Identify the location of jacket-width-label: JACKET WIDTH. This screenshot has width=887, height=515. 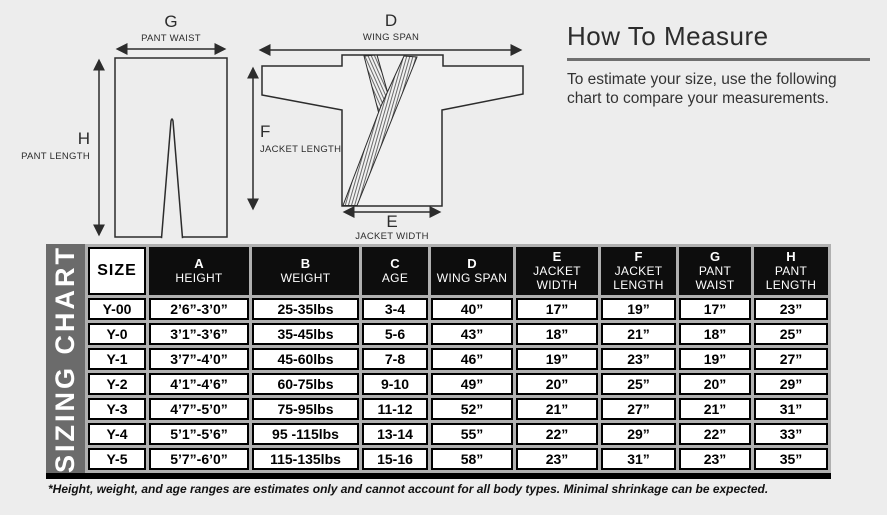
(392, 235).